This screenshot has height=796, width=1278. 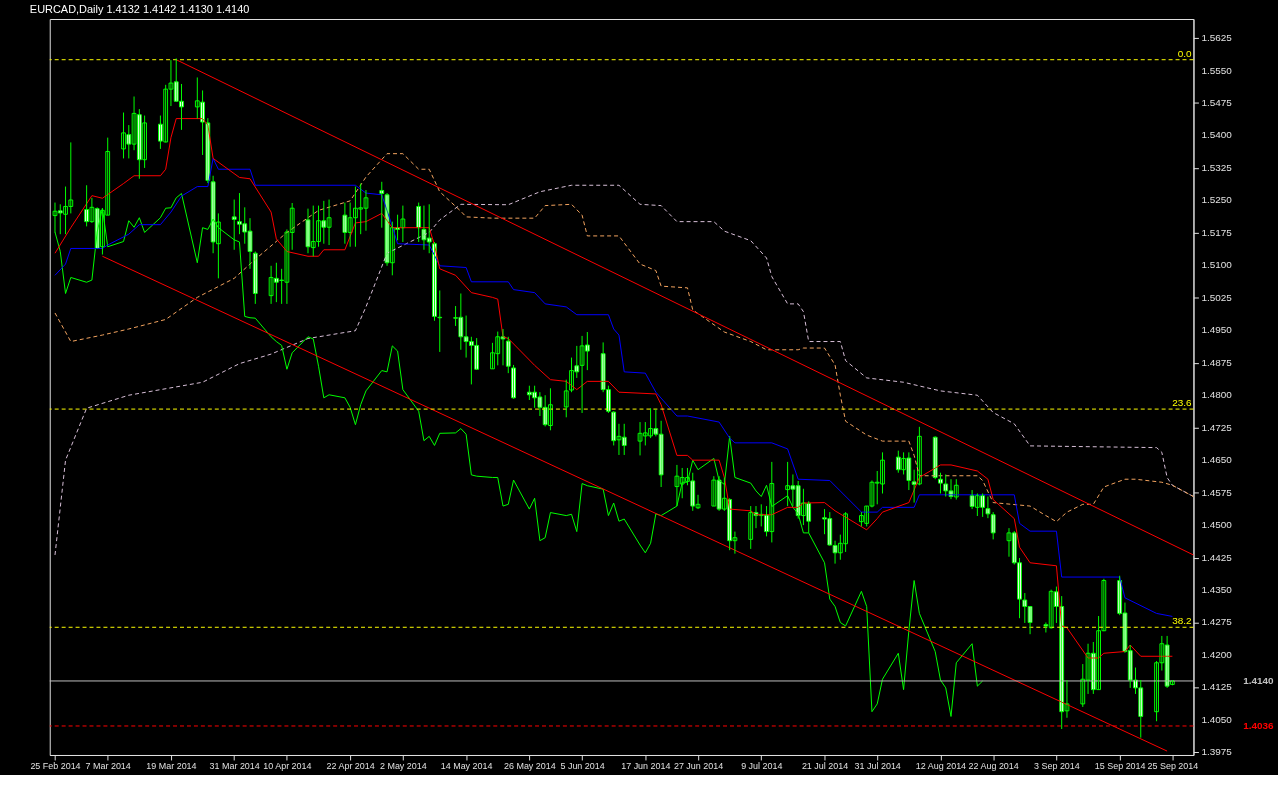 What do you see at coordinates (698, 766) in the screenshot?
I see `x-tick-label: 27 Jun 2014` at bounding box center [698, 766].